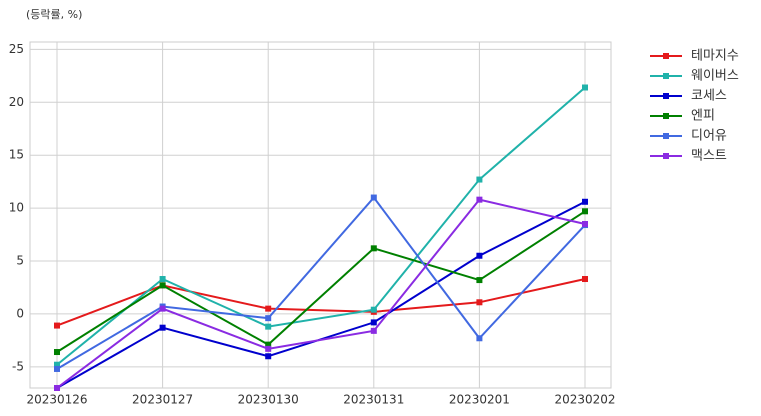 The width and height of the screenshot is (761, 416). What do you see at coordinates (373, 400) in the screenshot?
I see `x-tick-label: 20230131` at bounding box center [373, 400].